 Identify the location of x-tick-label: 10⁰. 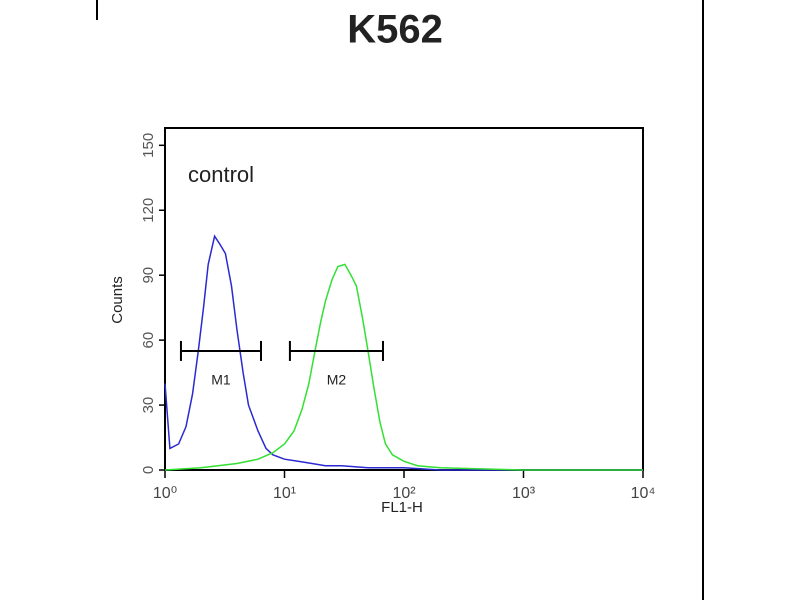
(165, 493).